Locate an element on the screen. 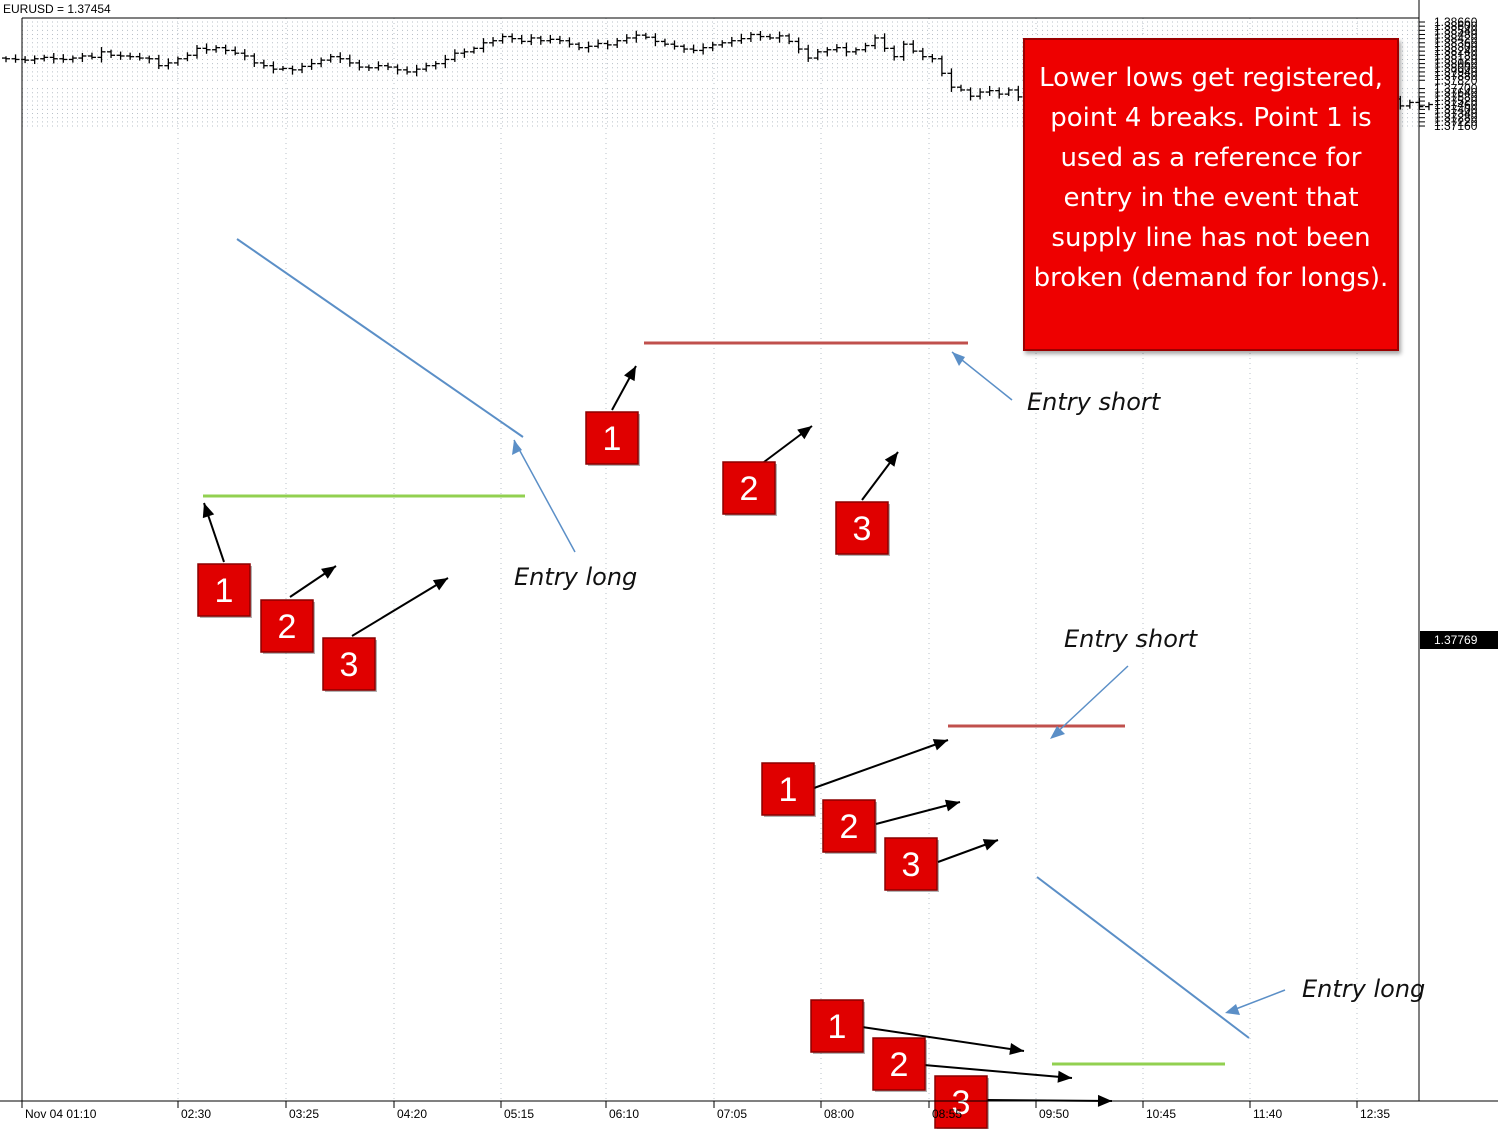 This screenshot has width=1498, height=1129. symbol-label: EURUSD = 1.37454 is located at coordinates (57, 9).